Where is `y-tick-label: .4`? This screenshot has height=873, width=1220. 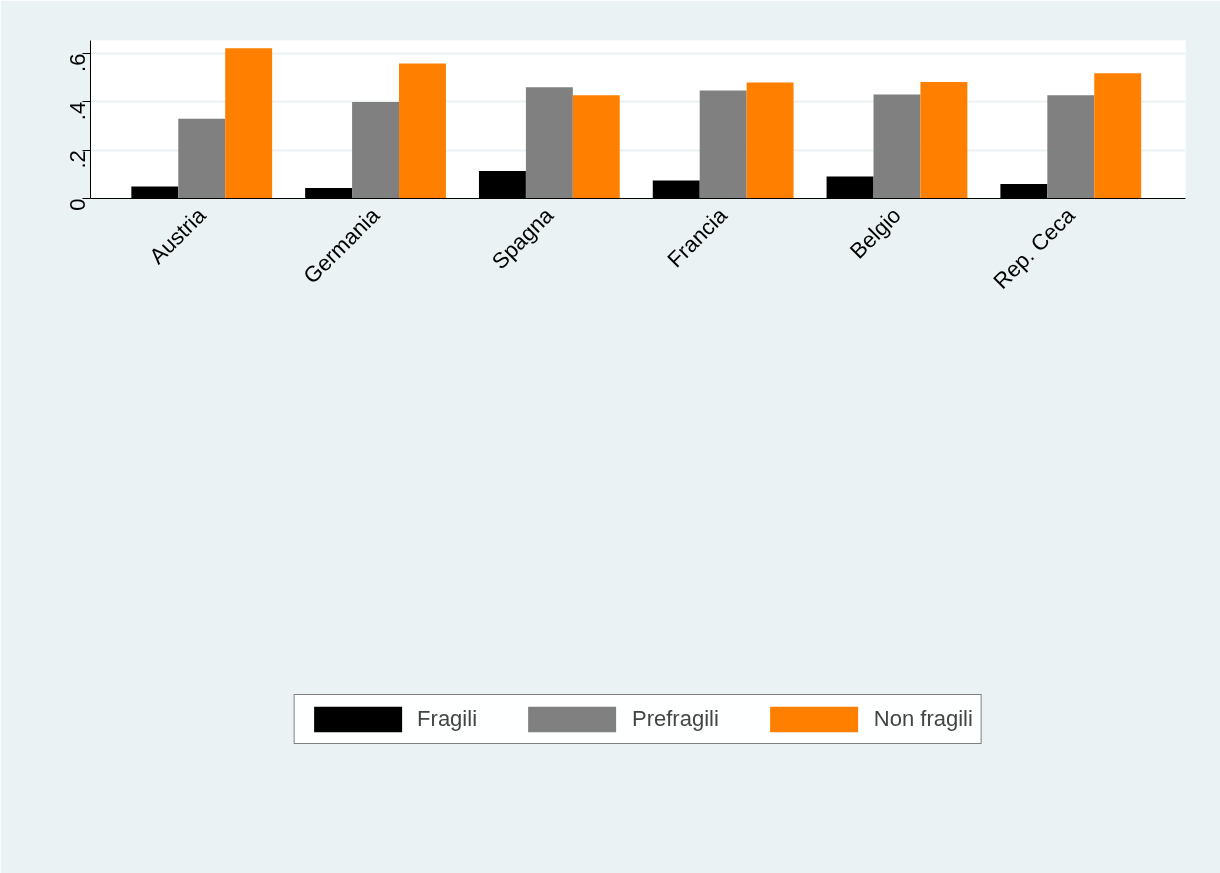
y-tick-label: .4 is located at coordinates (77, 111).